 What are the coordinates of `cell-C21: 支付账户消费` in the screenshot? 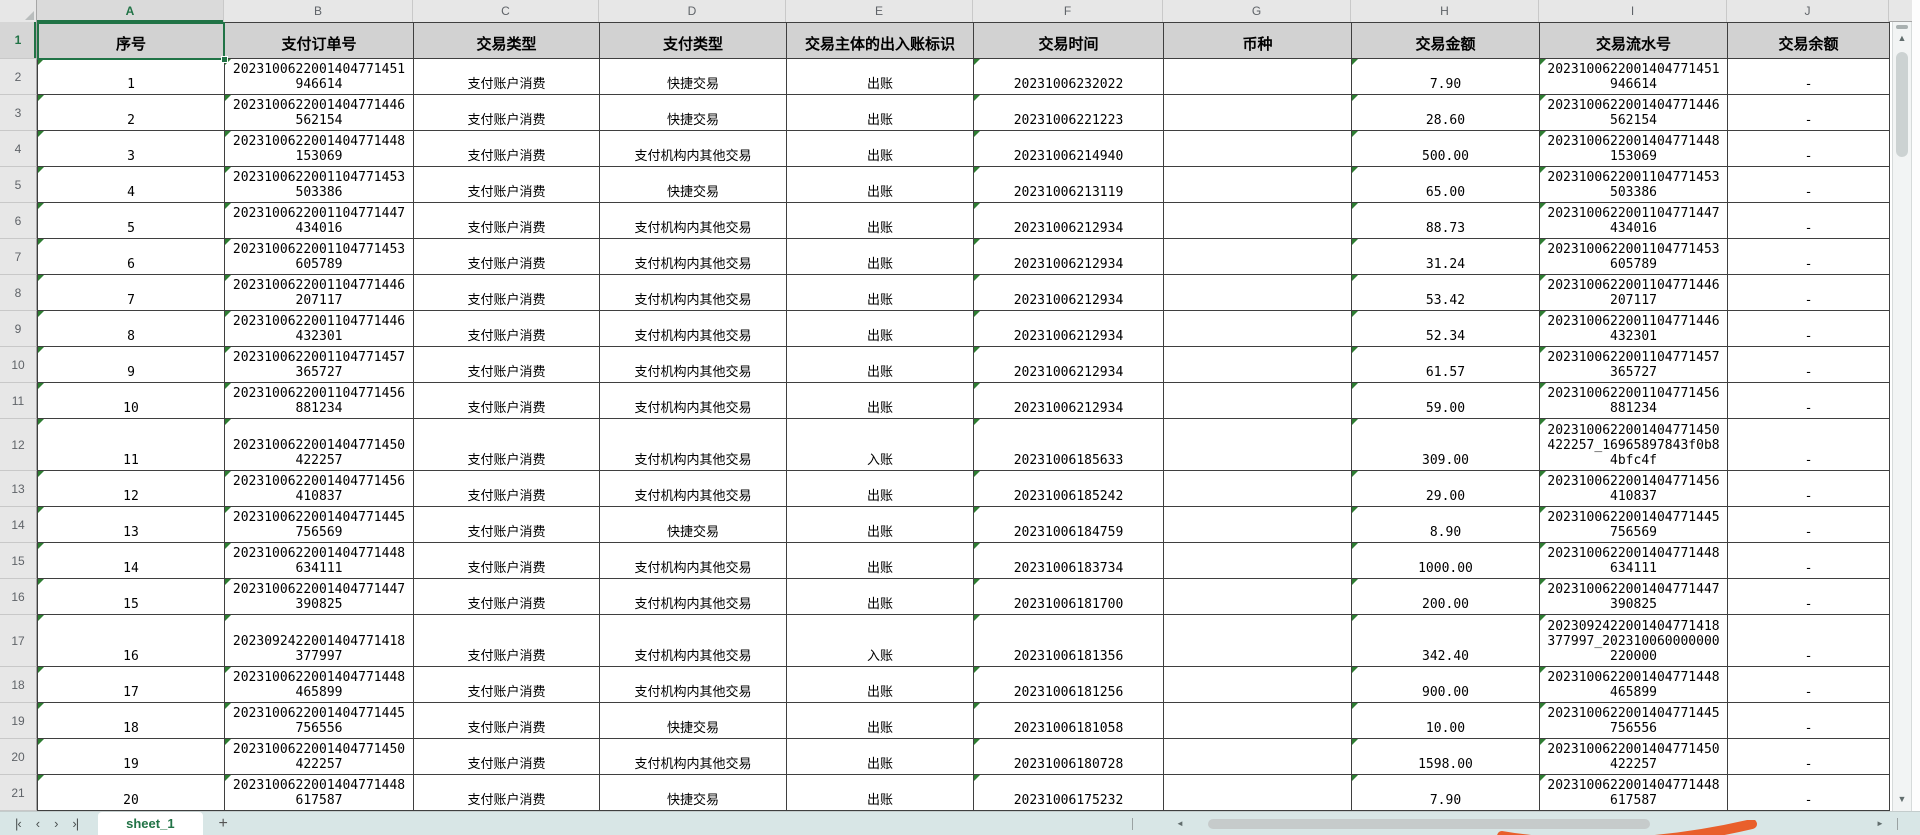 It's located at (507, 793).